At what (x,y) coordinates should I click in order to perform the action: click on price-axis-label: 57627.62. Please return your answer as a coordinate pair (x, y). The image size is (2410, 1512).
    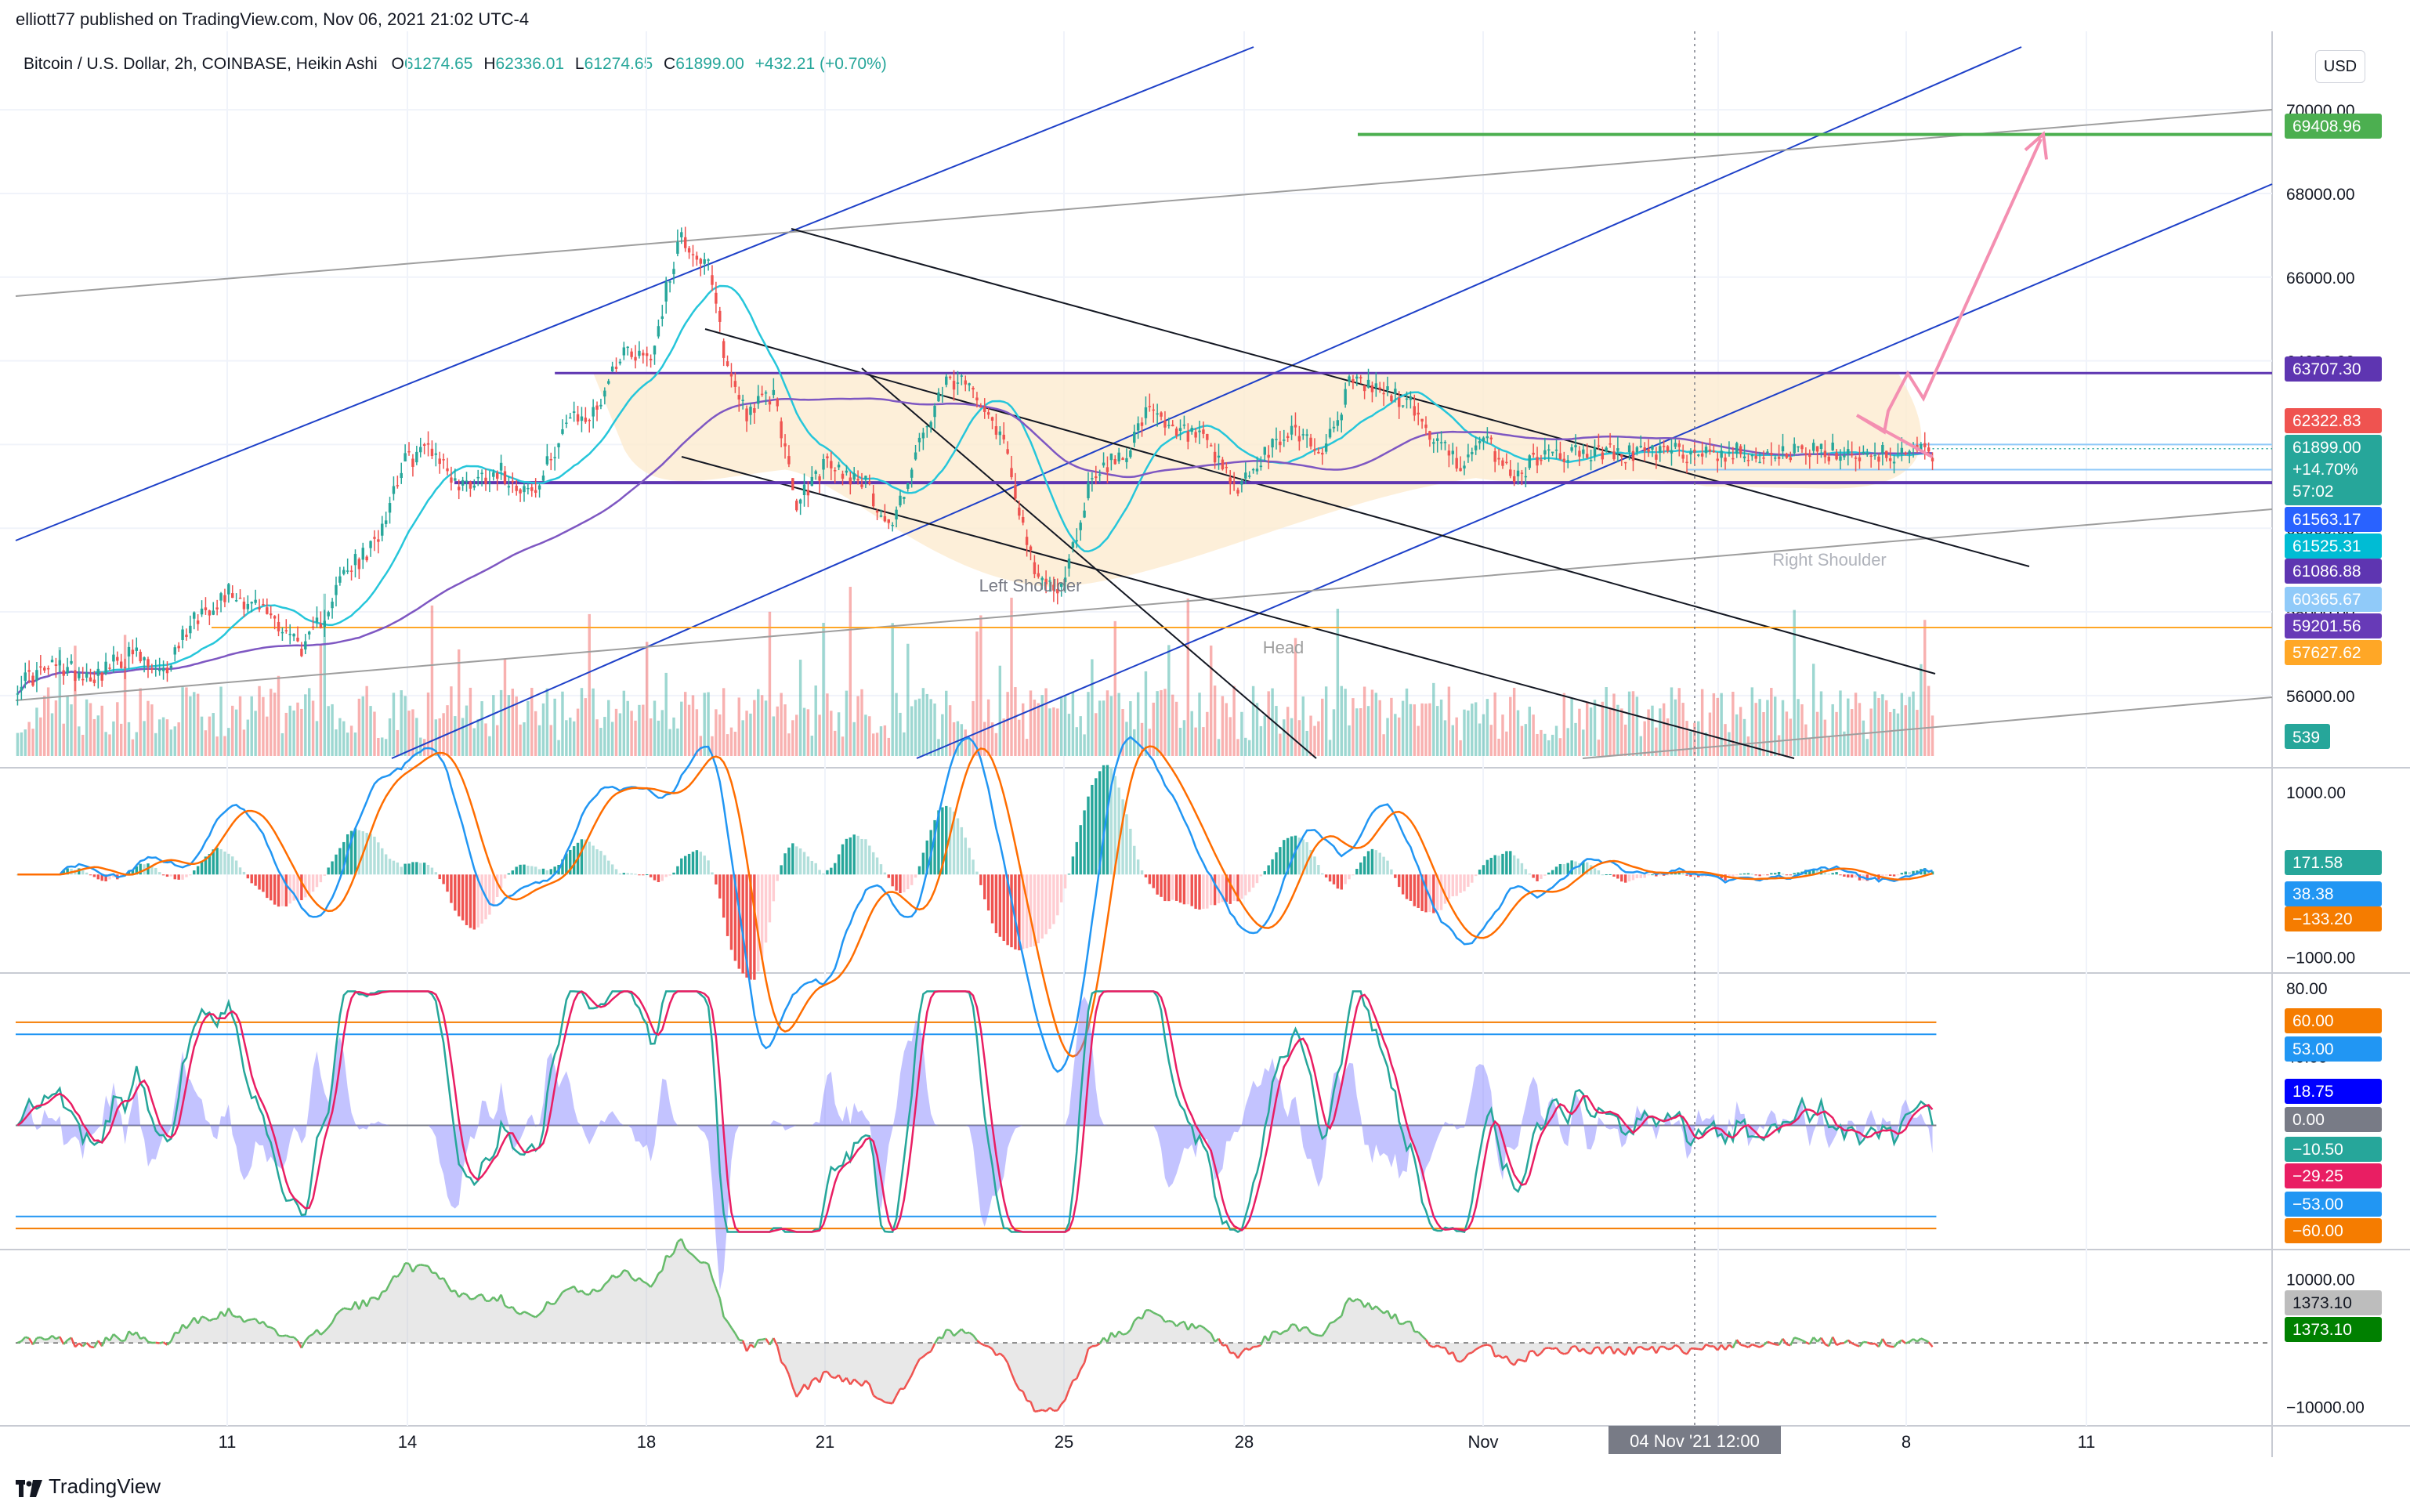
    Looking at the image, I should click on (2326, 653).